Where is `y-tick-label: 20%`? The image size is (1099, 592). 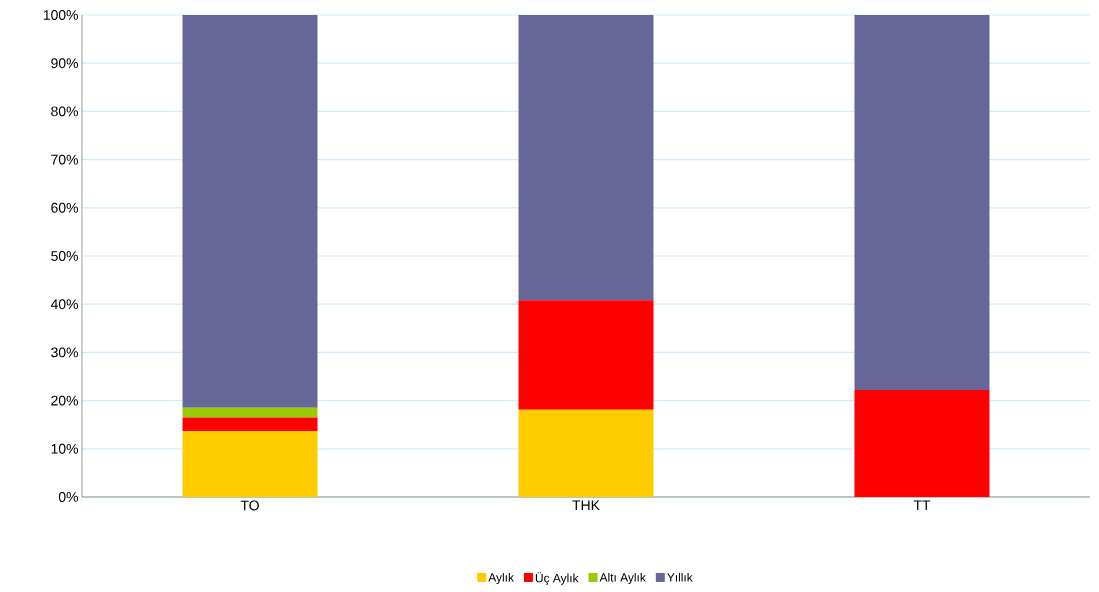 y-tick-label: 20% is located at coordinates (64, 400).